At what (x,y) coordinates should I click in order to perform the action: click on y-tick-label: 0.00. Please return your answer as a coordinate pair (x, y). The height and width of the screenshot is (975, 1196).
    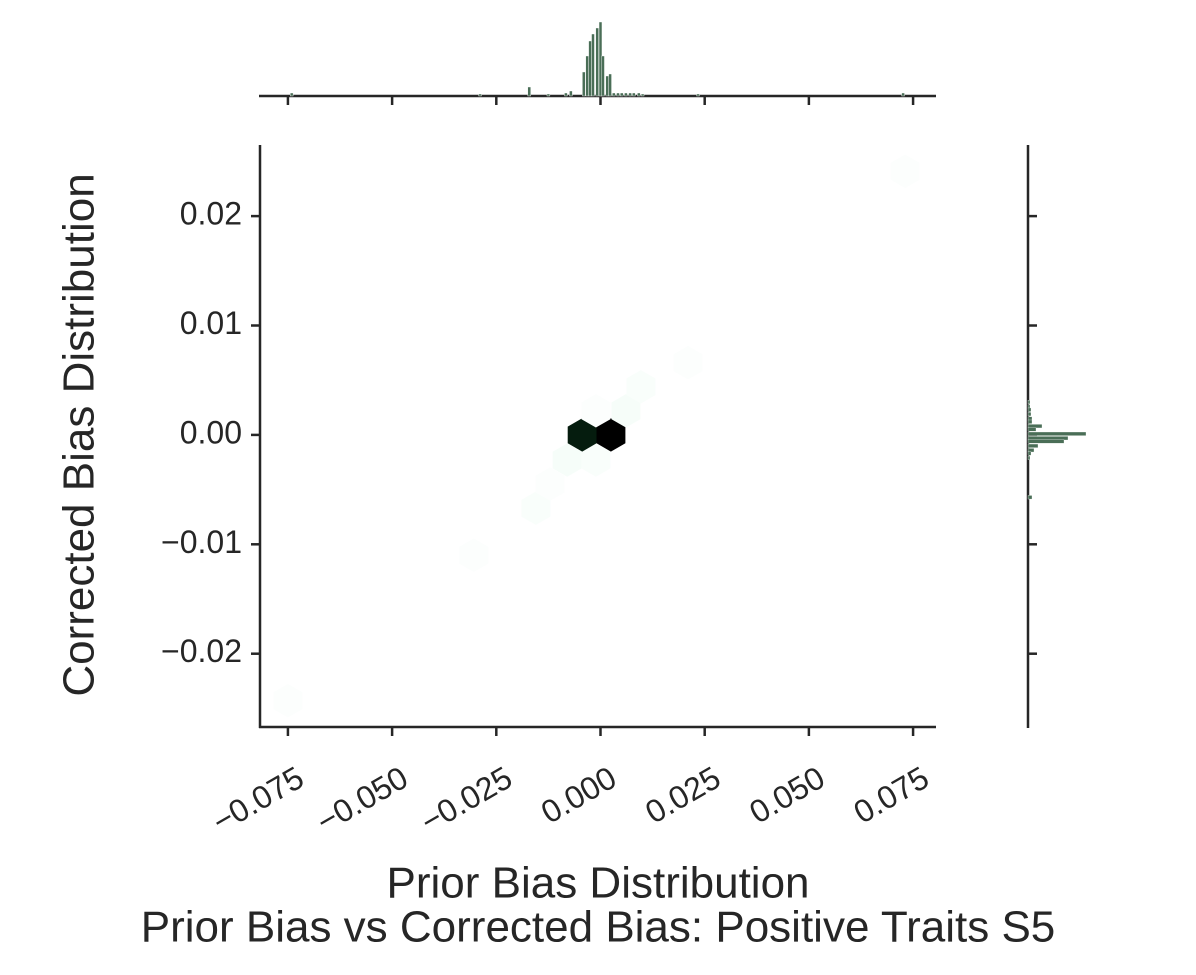
    Looking at the image, I should click on (211, 432).